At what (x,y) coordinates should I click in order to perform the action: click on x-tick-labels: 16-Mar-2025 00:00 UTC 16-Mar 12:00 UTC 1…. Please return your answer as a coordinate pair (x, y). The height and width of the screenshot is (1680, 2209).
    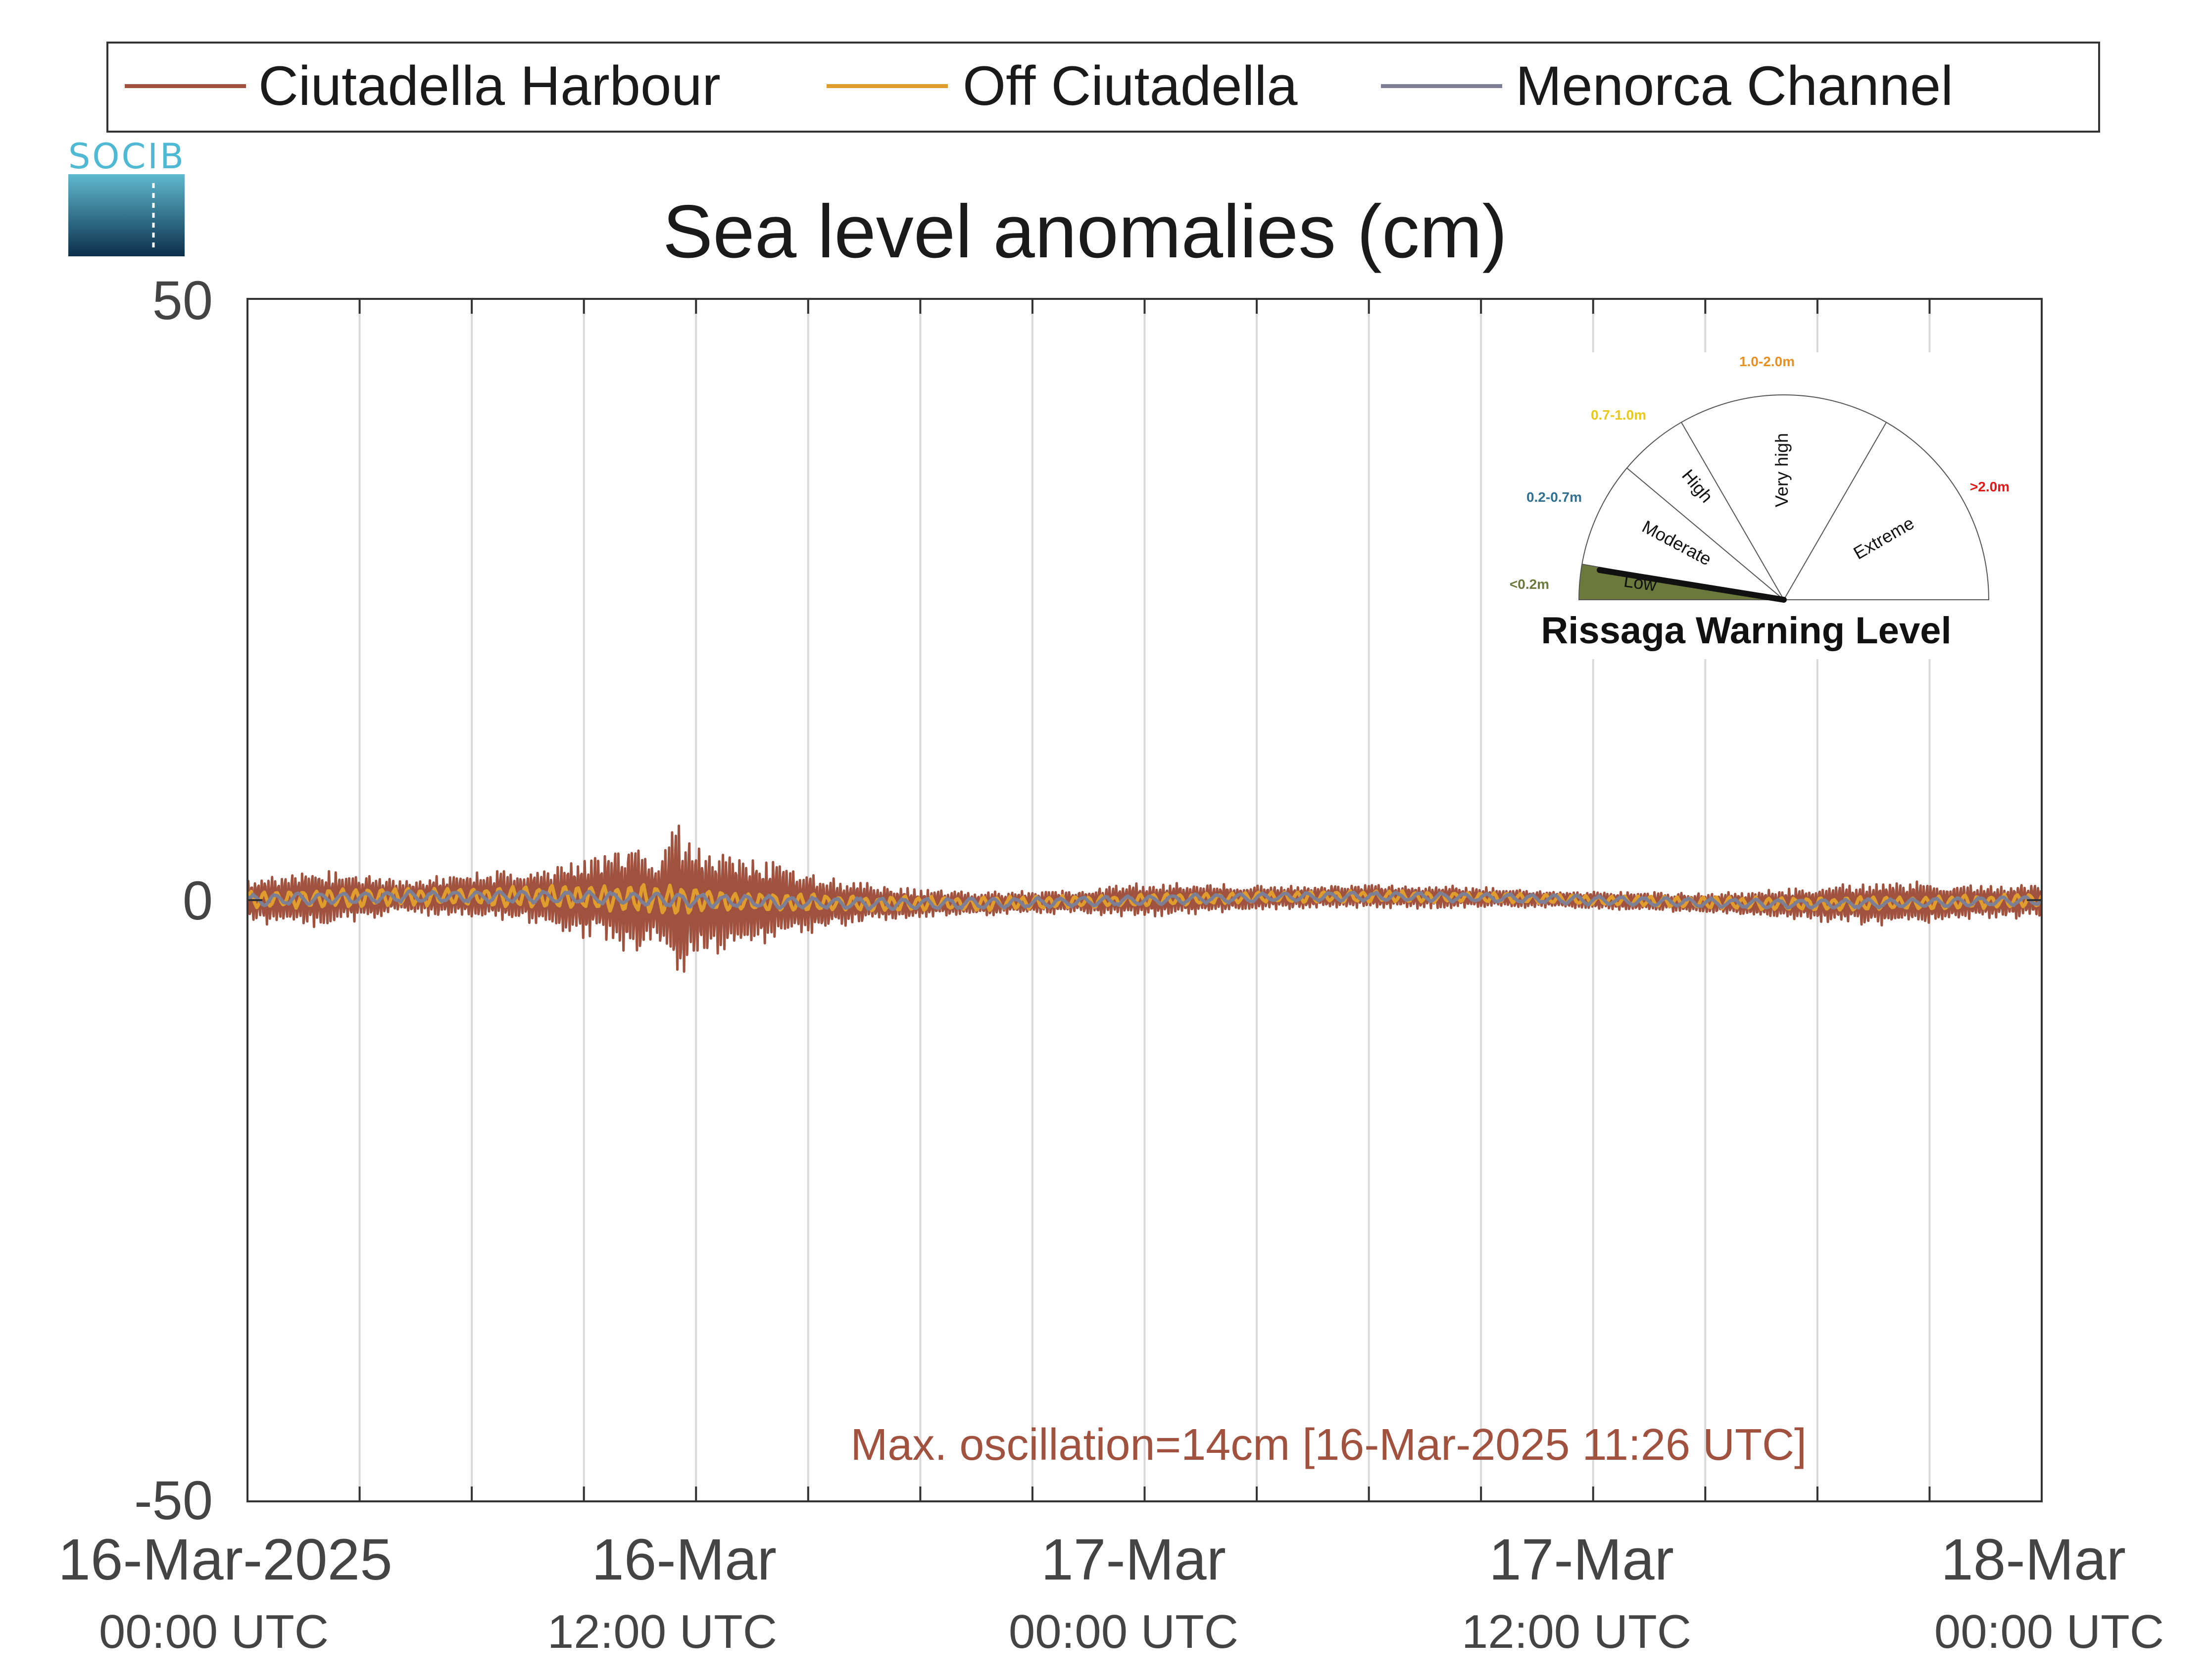
    Looking at the image, I should click on (1111, 1593).